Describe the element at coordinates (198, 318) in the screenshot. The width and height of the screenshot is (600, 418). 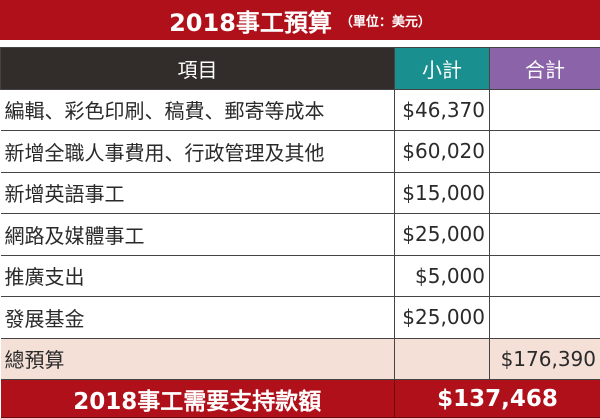
I see `item-cell: 發展基金` at that location.